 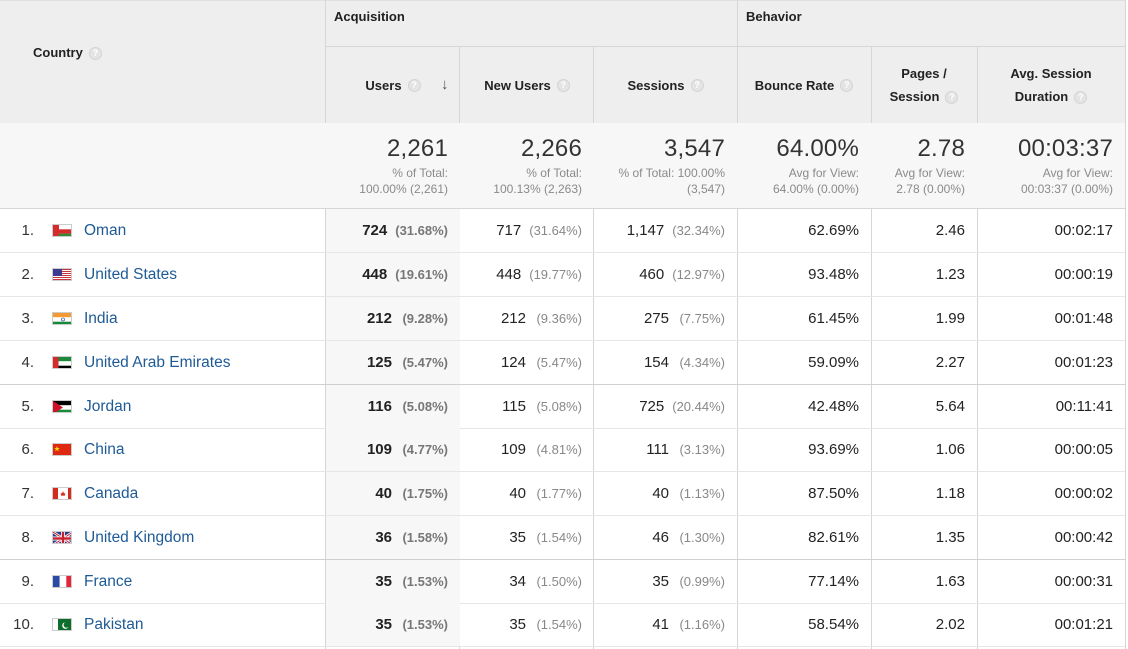 What do you see at coordinates (527, 85) in the screenshot?
I see `new-users-column-header: New Users?` at bounding box center [527, 85].